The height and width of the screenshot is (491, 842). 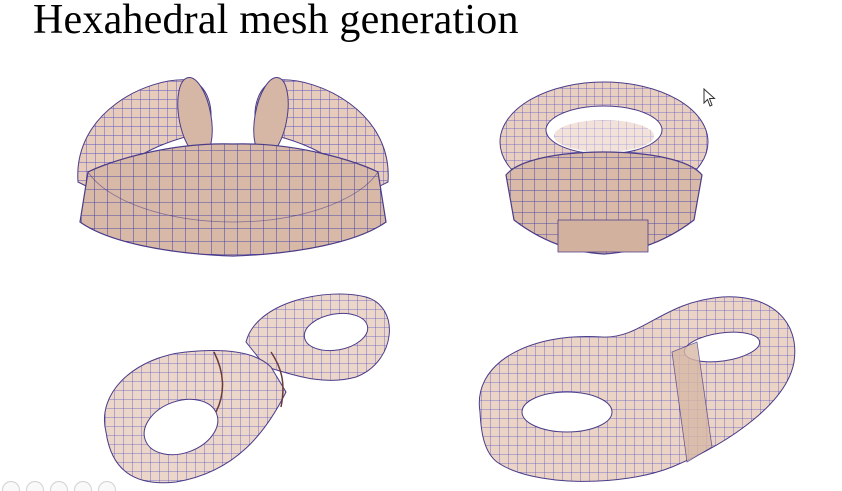 I want to click on more-icon, so click(x=107, y=486).